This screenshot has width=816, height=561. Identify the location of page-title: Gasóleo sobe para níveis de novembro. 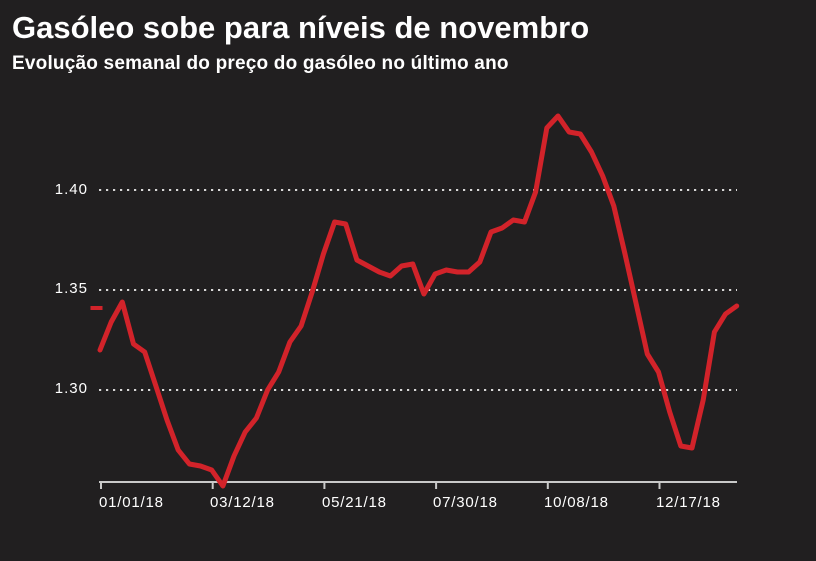
(301, 27).